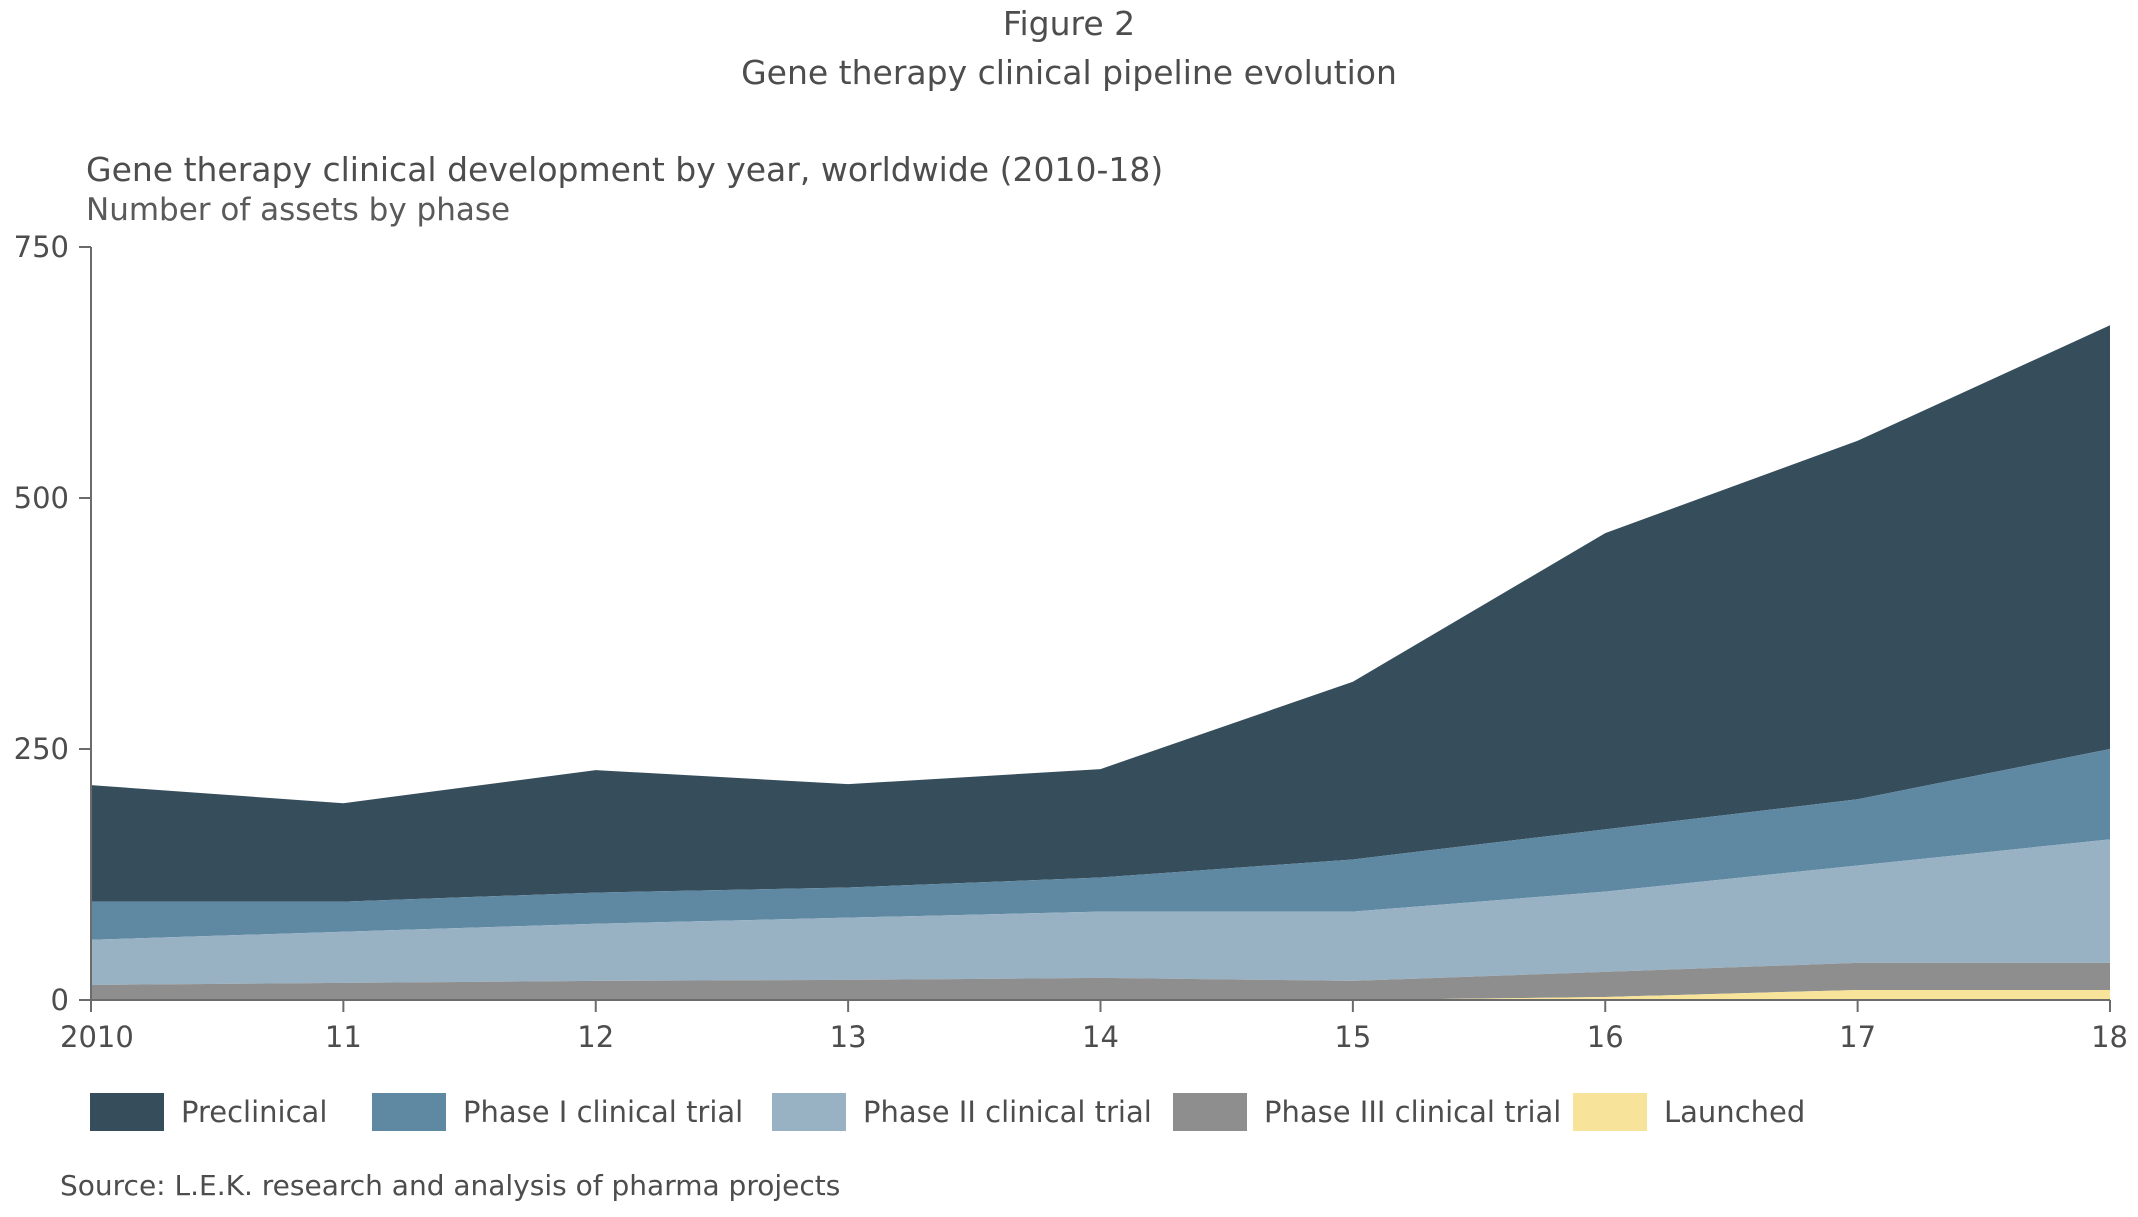  Describe the element at coordinates (254, 1112) in the screenshot. I see `legend-label: Preclinical` at that location.